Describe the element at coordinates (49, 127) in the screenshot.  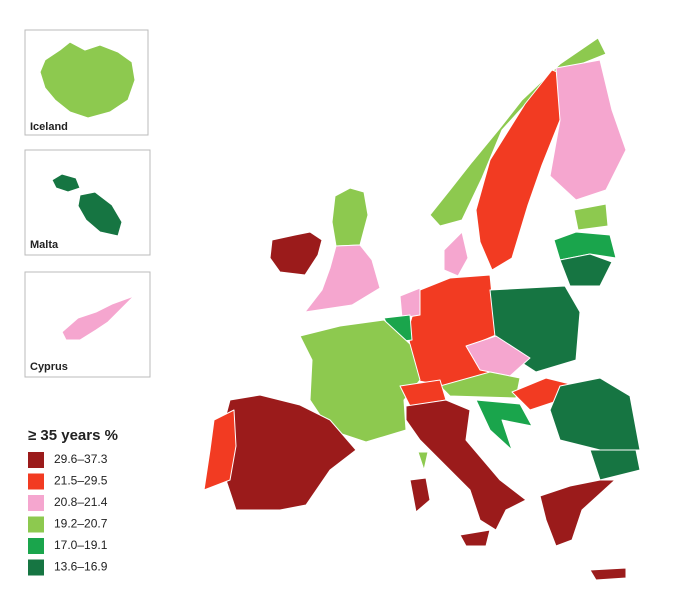
I see `inset-label: Iceland` at that location.